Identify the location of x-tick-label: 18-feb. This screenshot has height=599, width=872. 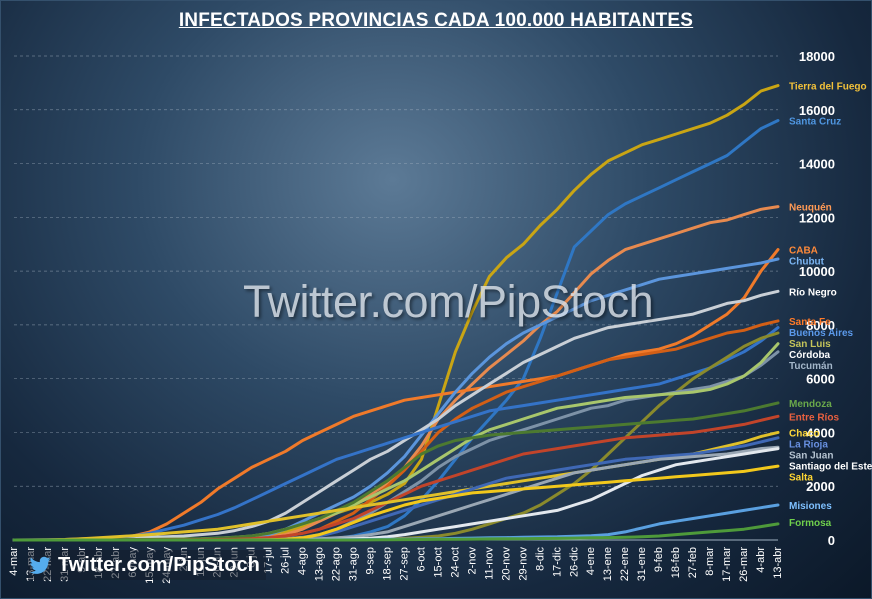
(676, 562).